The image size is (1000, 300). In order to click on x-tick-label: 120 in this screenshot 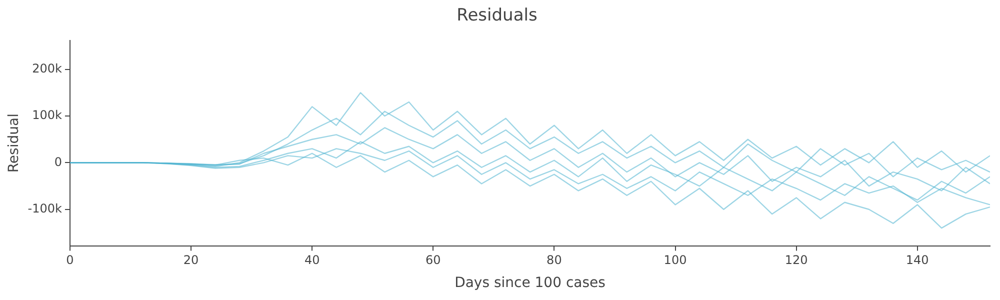, I will do `click(796, 260)`.